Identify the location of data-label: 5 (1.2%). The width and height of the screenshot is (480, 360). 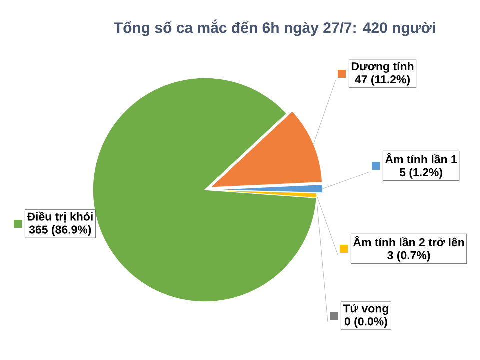
(421, 173).